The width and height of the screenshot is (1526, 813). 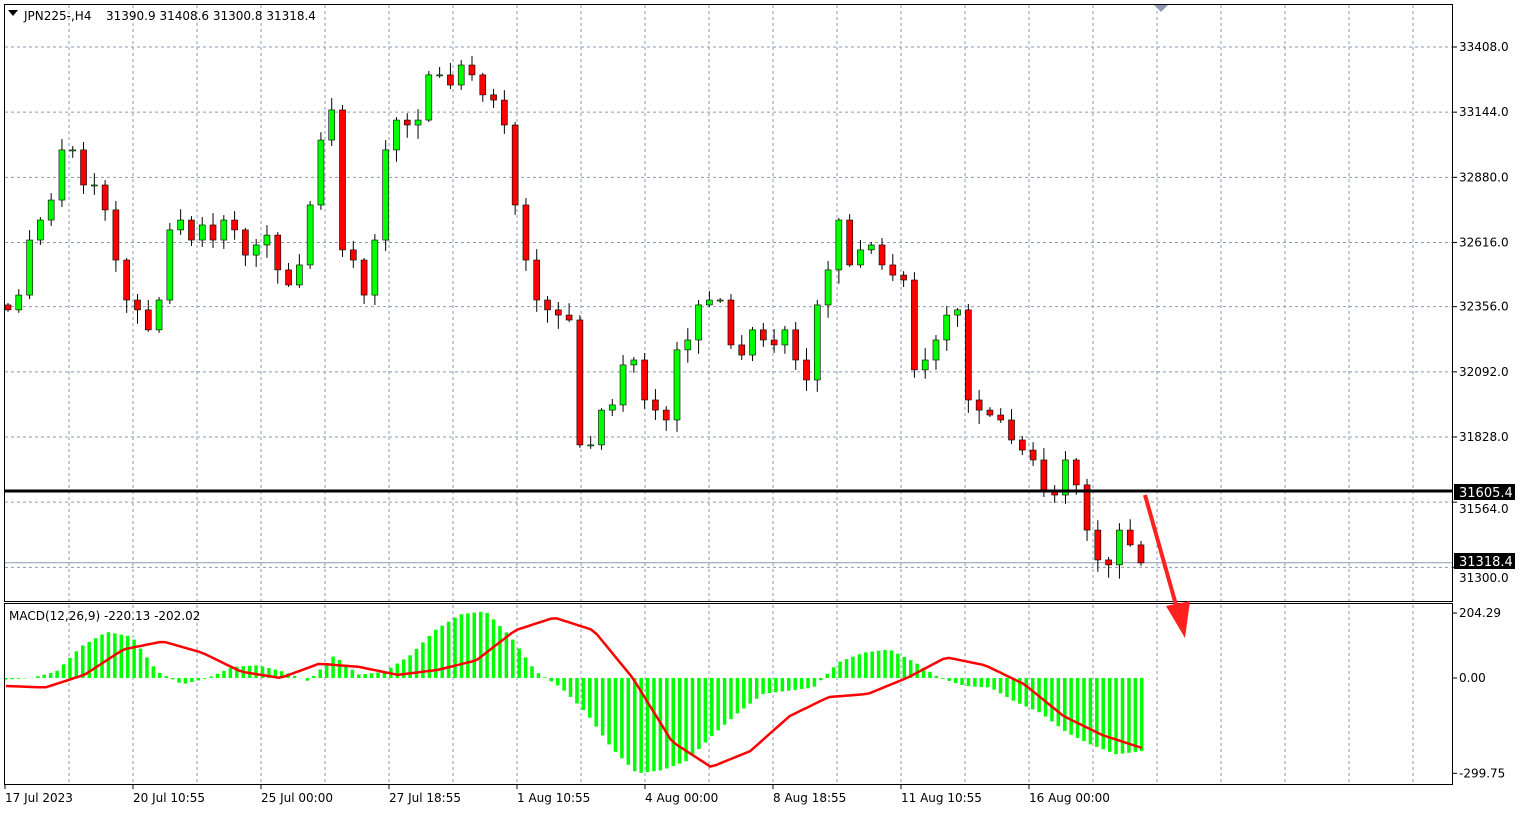 I want to click on dropdown-triangle-icon, so click(x=13, y=13).